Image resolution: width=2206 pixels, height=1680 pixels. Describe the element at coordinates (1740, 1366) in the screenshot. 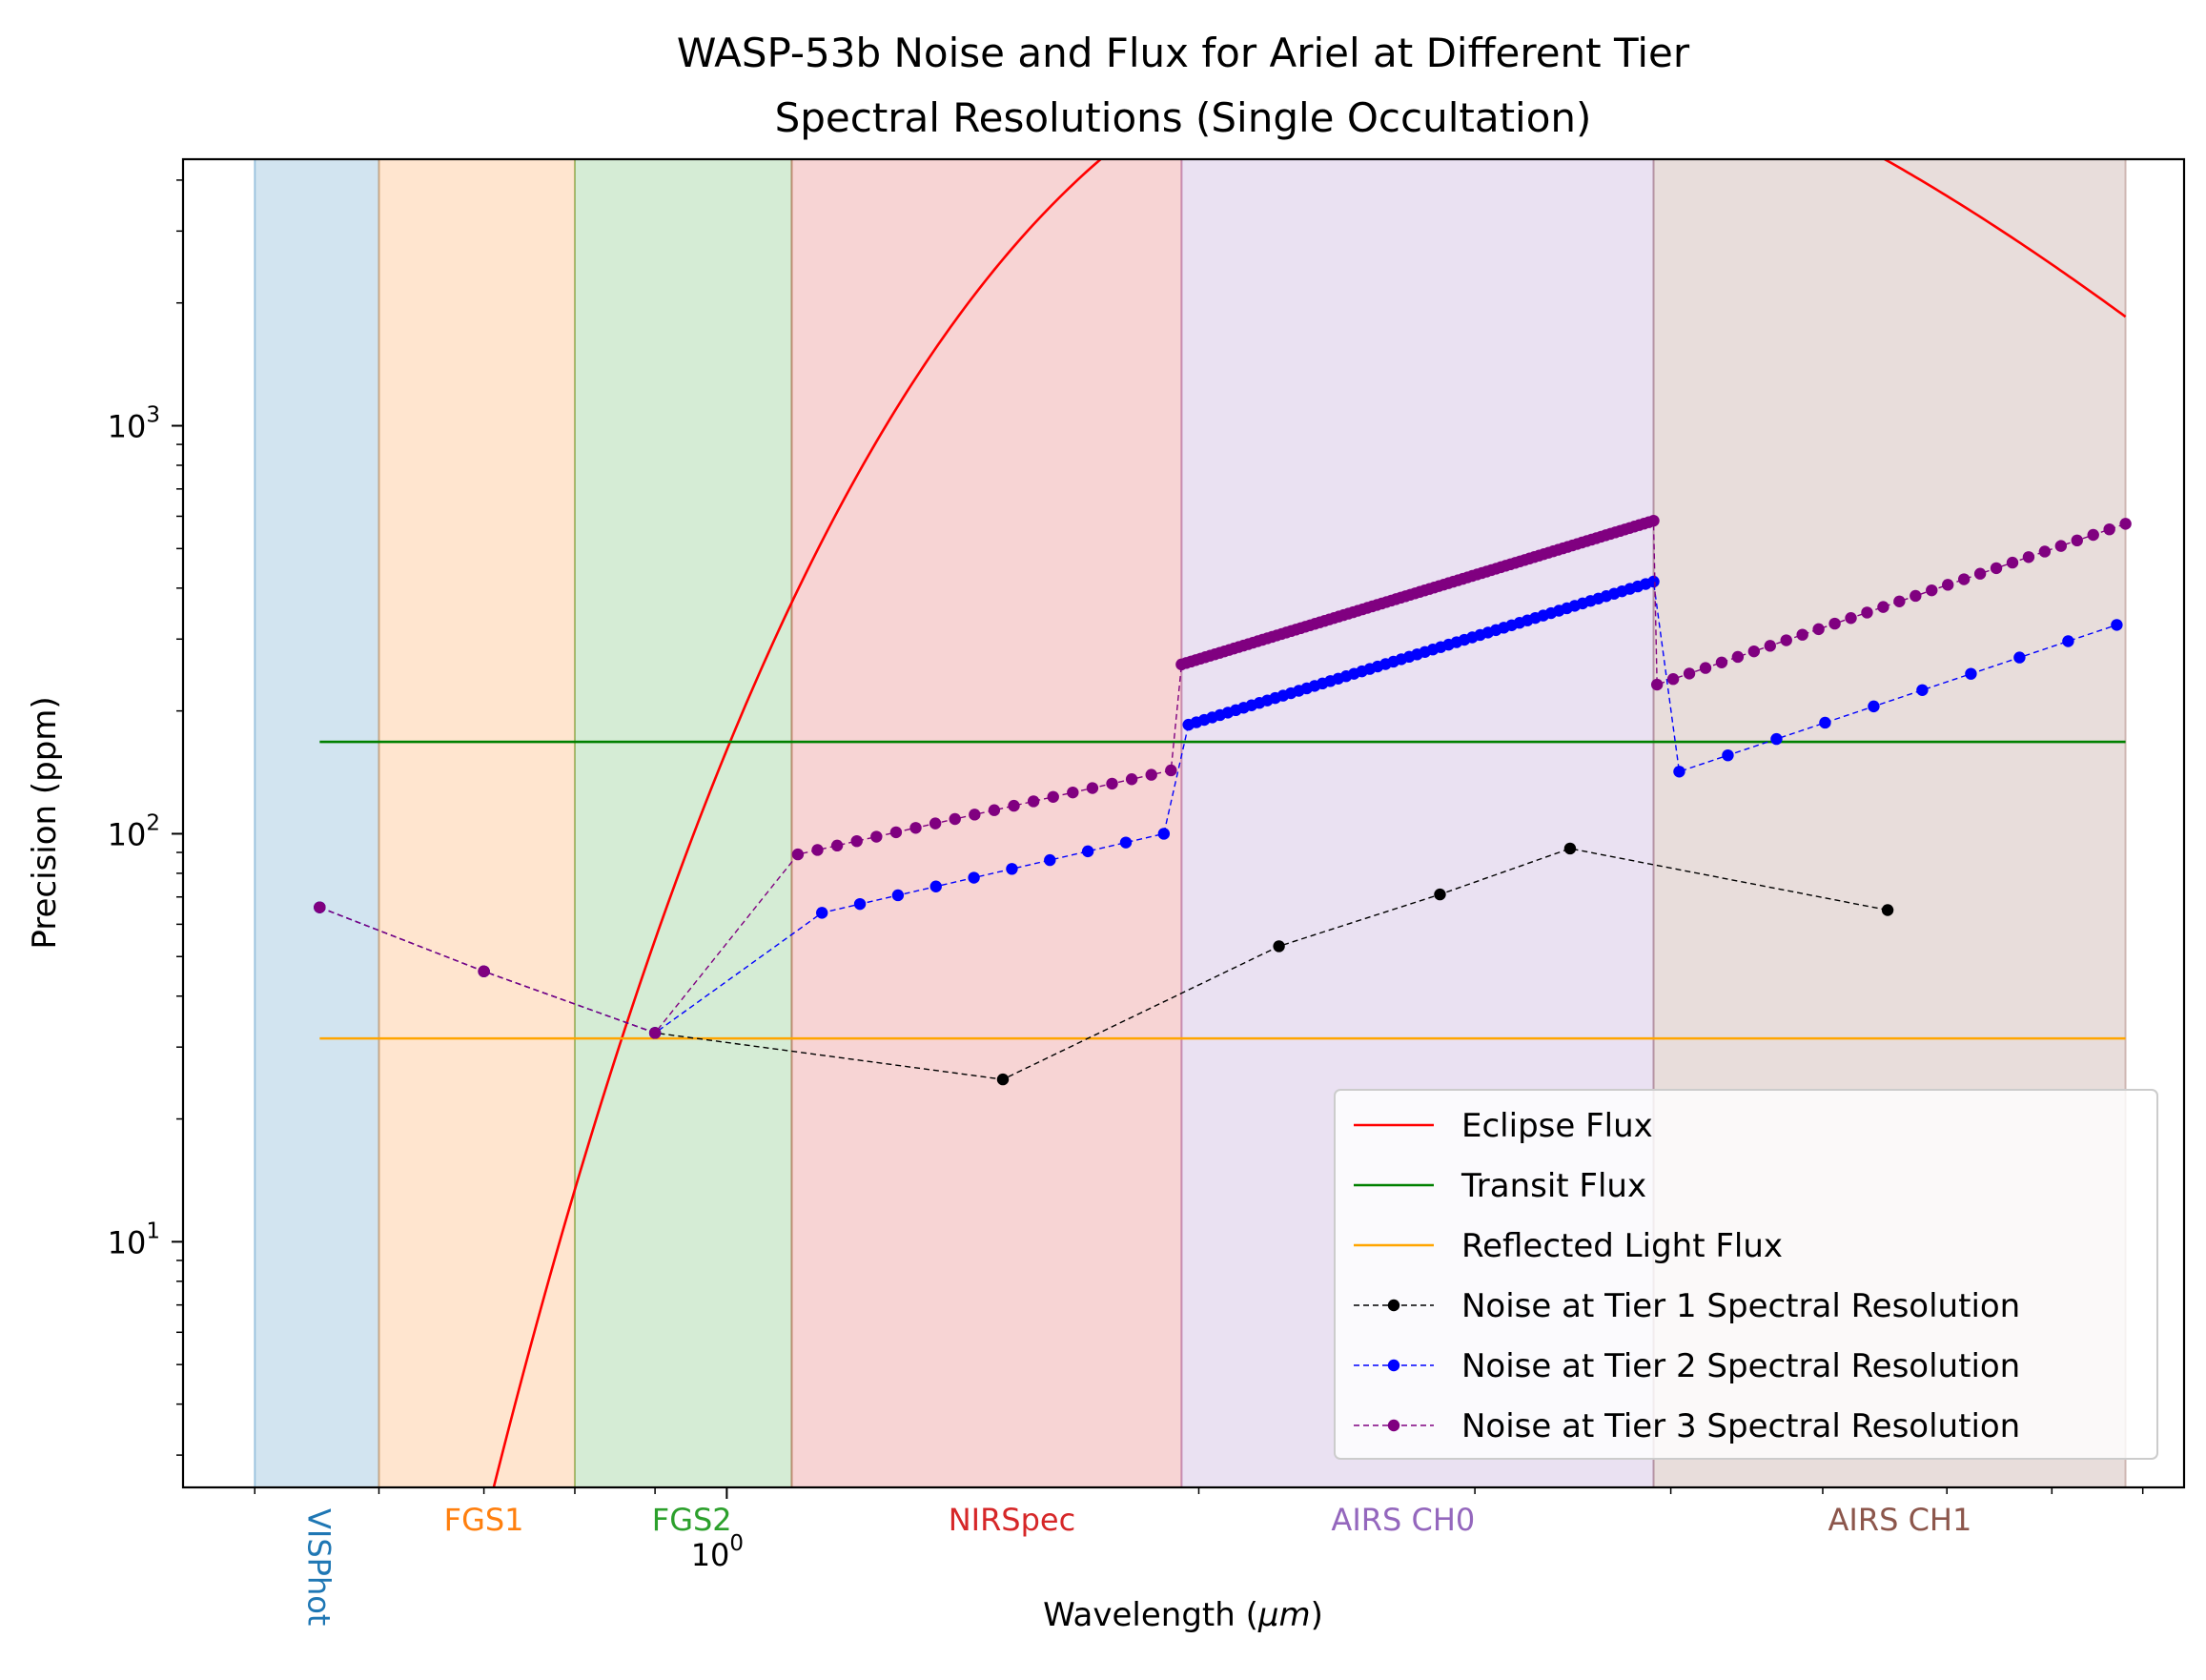

I see `legend-label: Noise at Tier 2 Spectral Resolution` at that location.